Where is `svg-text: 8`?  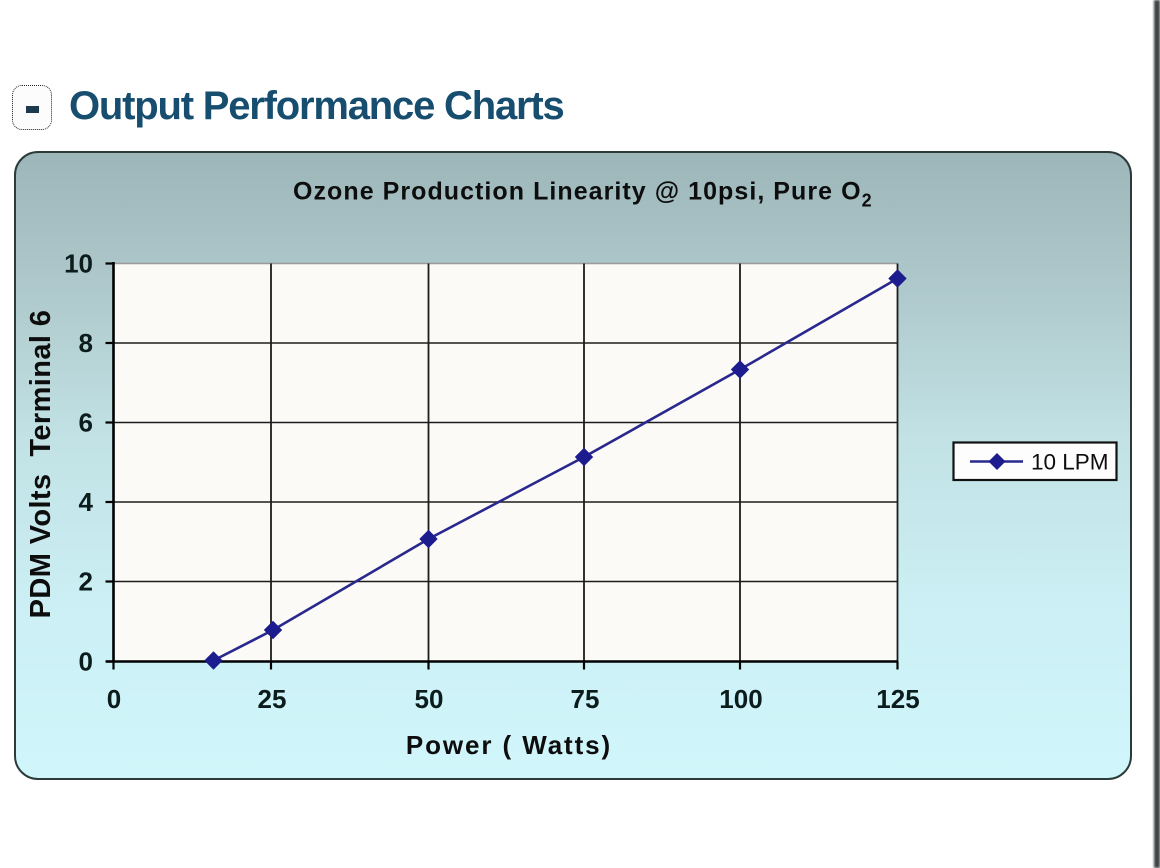 svg-text: 8 is located at coordinates (86, 343).